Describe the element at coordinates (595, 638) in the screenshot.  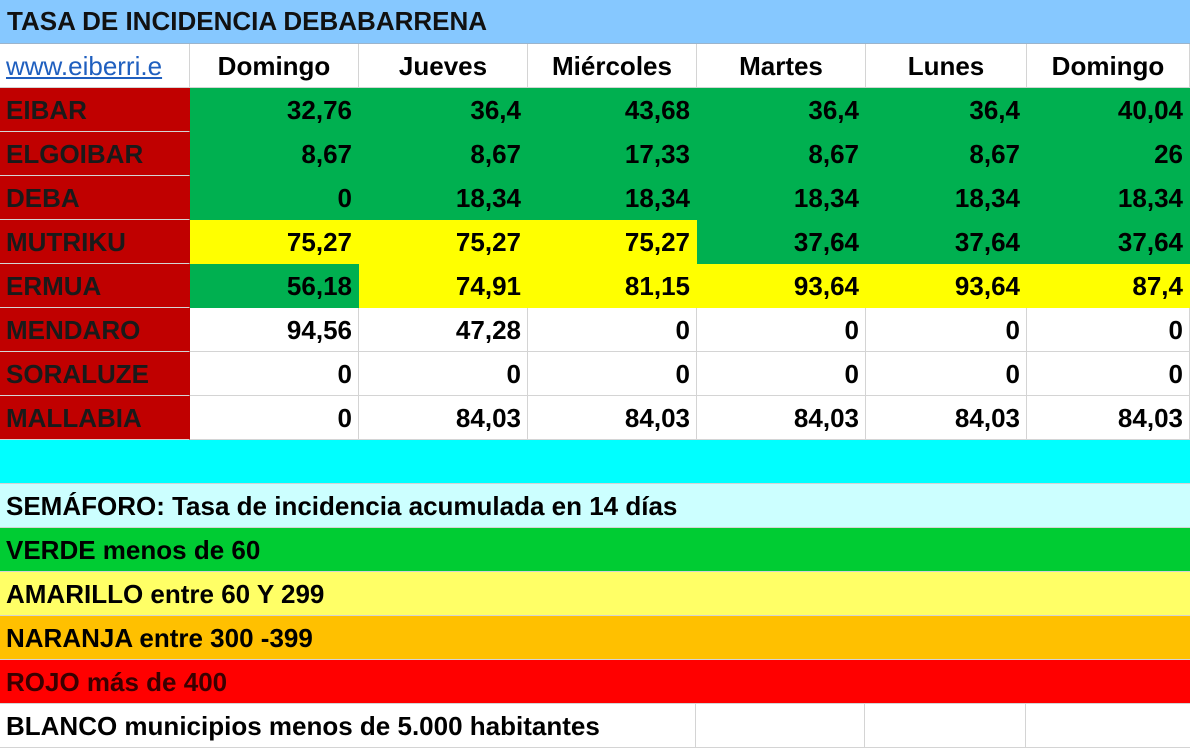
I see `legend-naranja: NARANJA entre 300 -399` at that location.